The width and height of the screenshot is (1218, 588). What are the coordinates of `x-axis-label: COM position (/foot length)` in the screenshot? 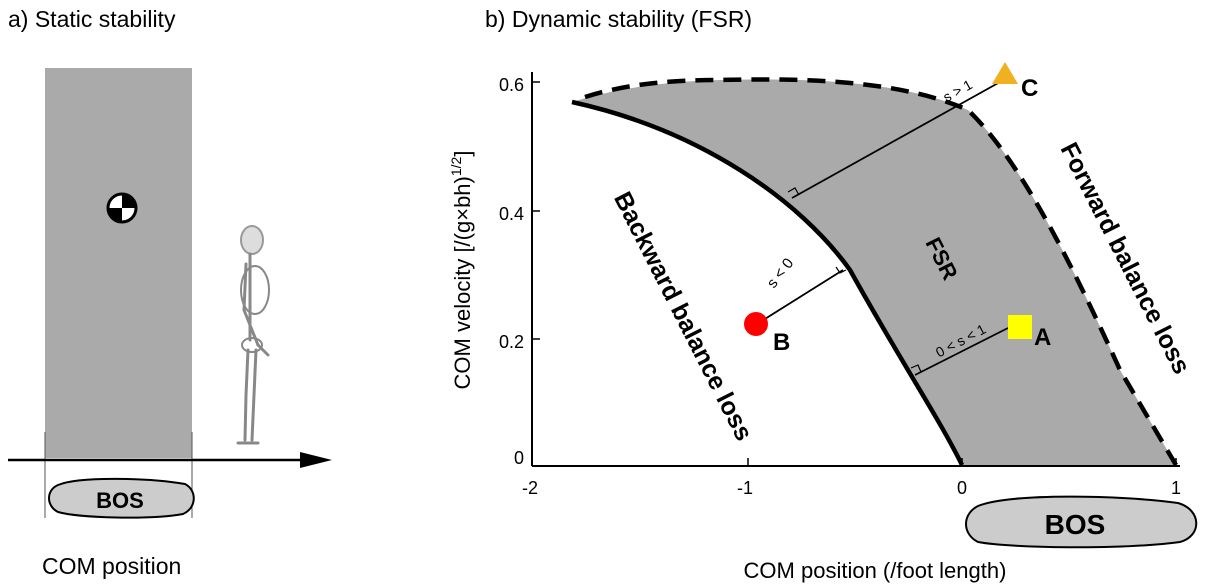 It's located at (875, 570).